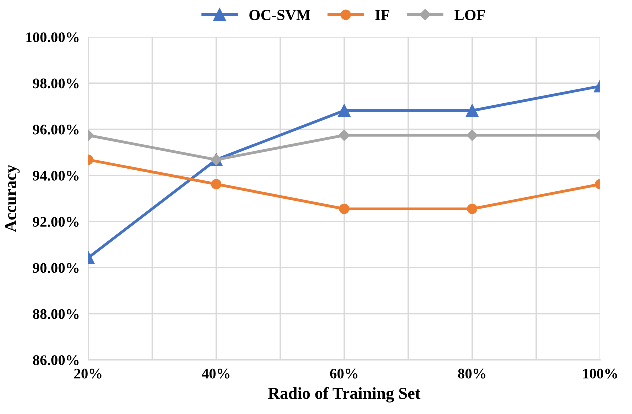  I want to click on legend-label: LOF, so click(470, 15).